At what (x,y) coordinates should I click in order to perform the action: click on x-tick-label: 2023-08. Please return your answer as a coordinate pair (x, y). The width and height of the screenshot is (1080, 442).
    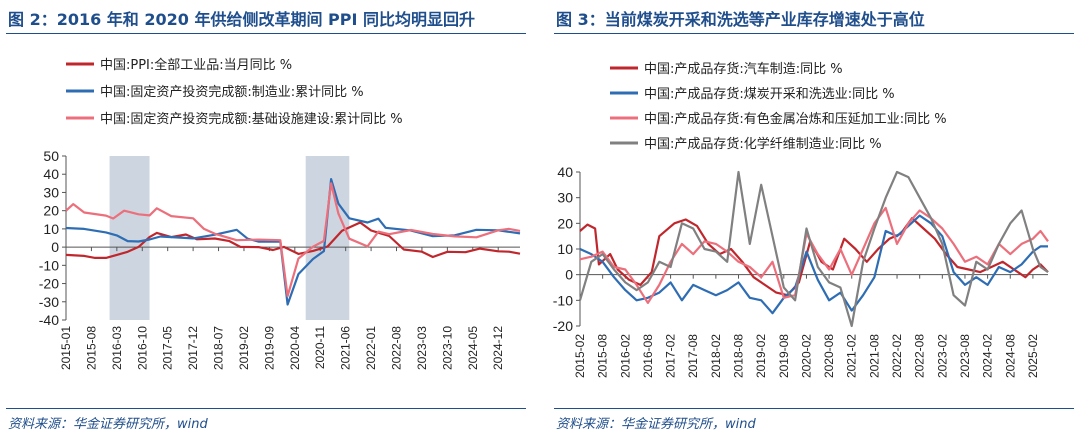
    Looking at the image, I should click on (965, 356).